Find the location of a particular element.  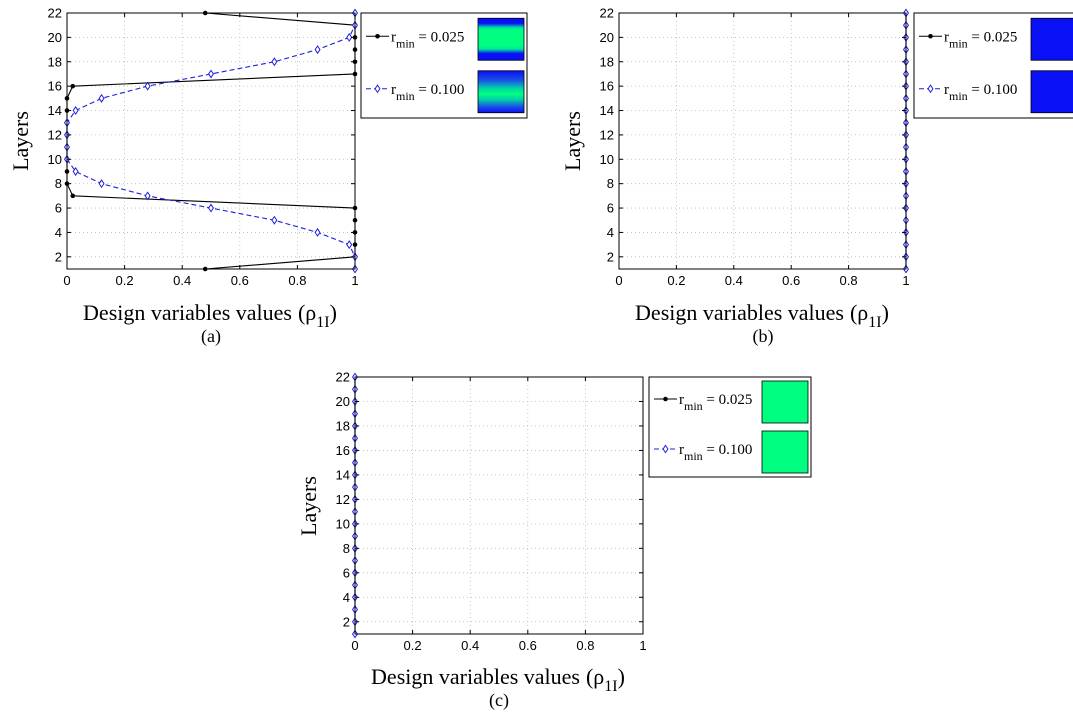

x-axis-label-symbol: (ρ is located at coordinates (595, 676).